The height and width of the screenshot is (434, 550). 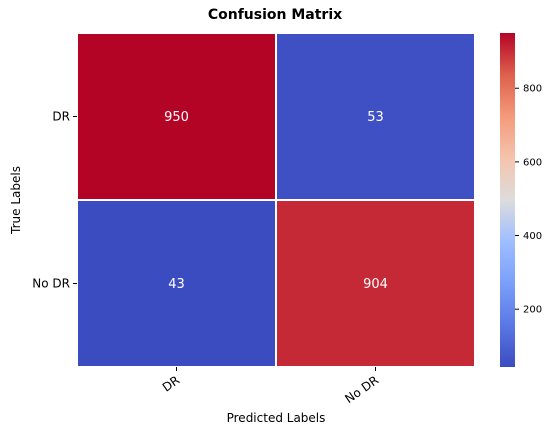 What do you see at coordinates (16, 200) in the screenshot?
I see `y-axis-label: True Labels` at bounding box center [16, 200].